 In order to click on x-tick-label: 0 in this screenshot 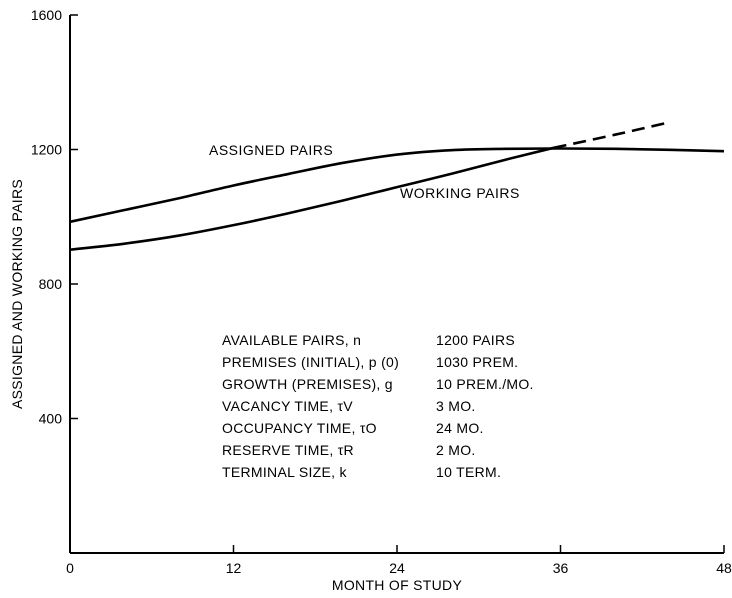, I will do `click(70, 568)`.